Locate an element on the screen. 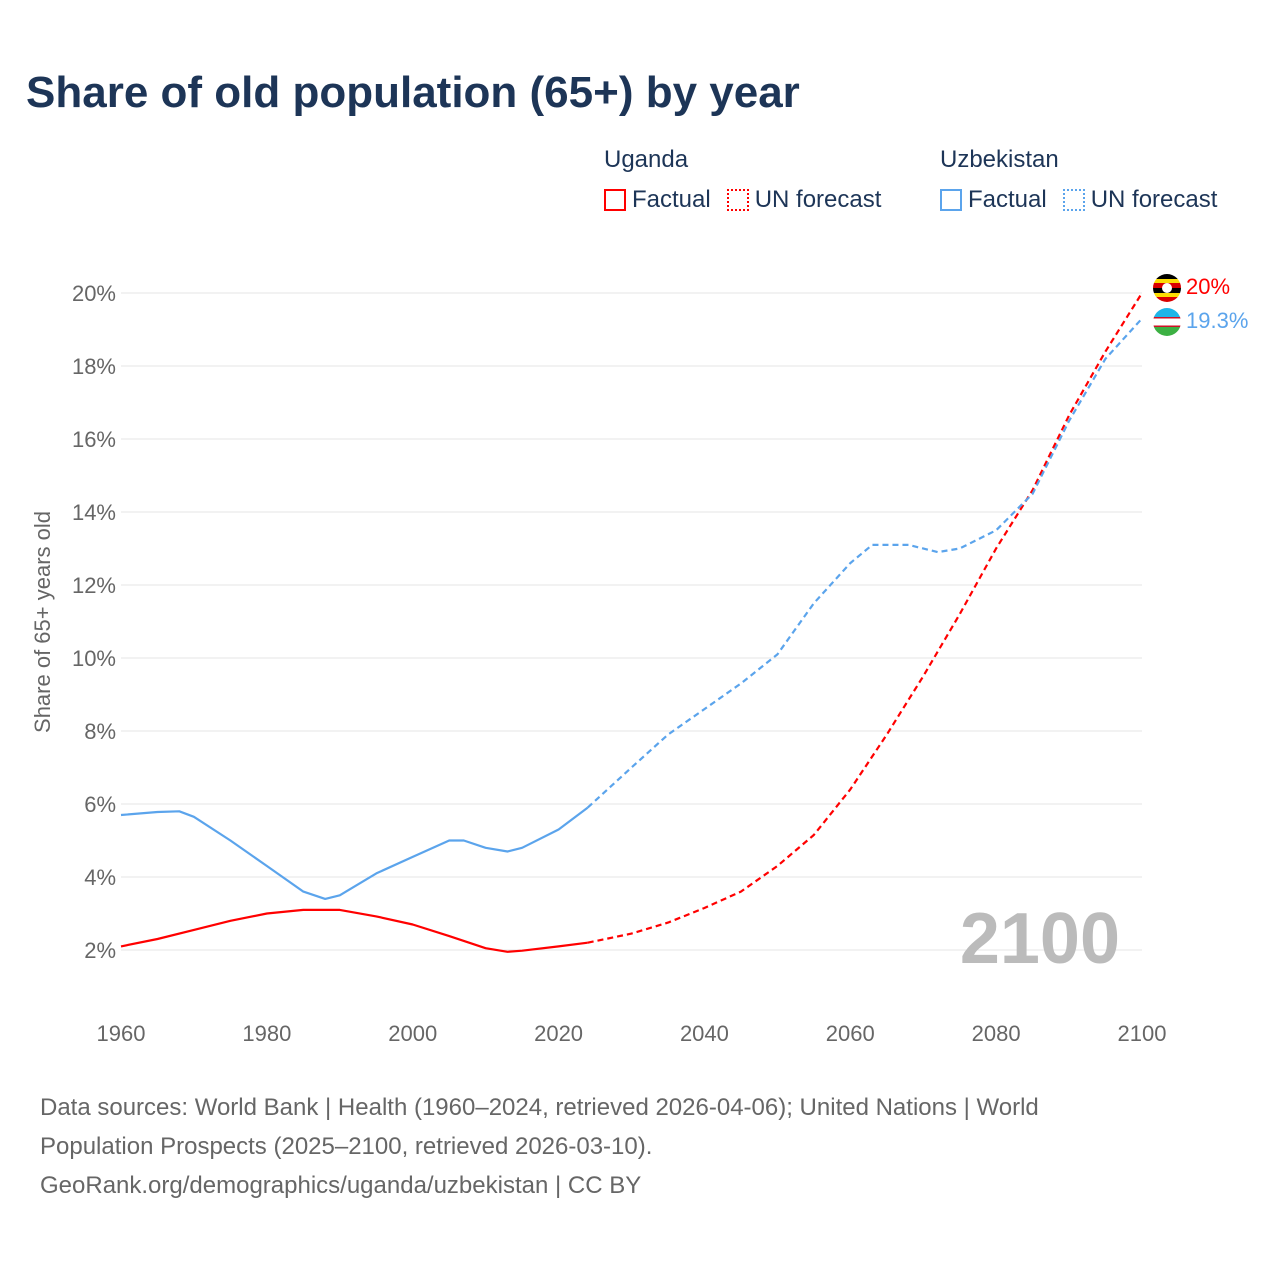  uganda-flag-icon is located at coordinates (1167, 288).